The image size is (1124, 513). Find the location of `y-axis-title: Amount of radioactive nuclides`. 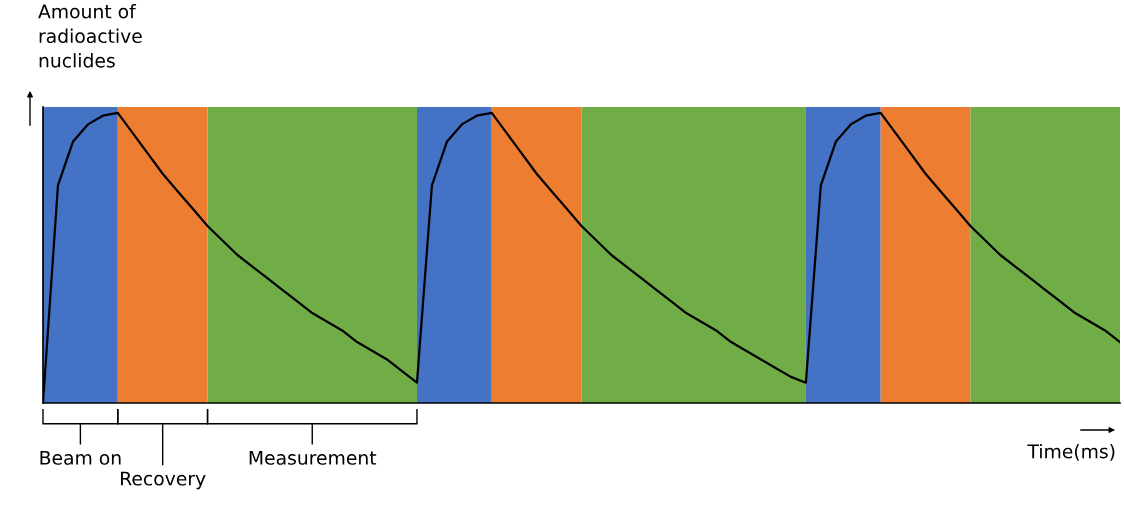

y-axis-title: Amount of radioactive nuclides is located at coordinates (90, 36).